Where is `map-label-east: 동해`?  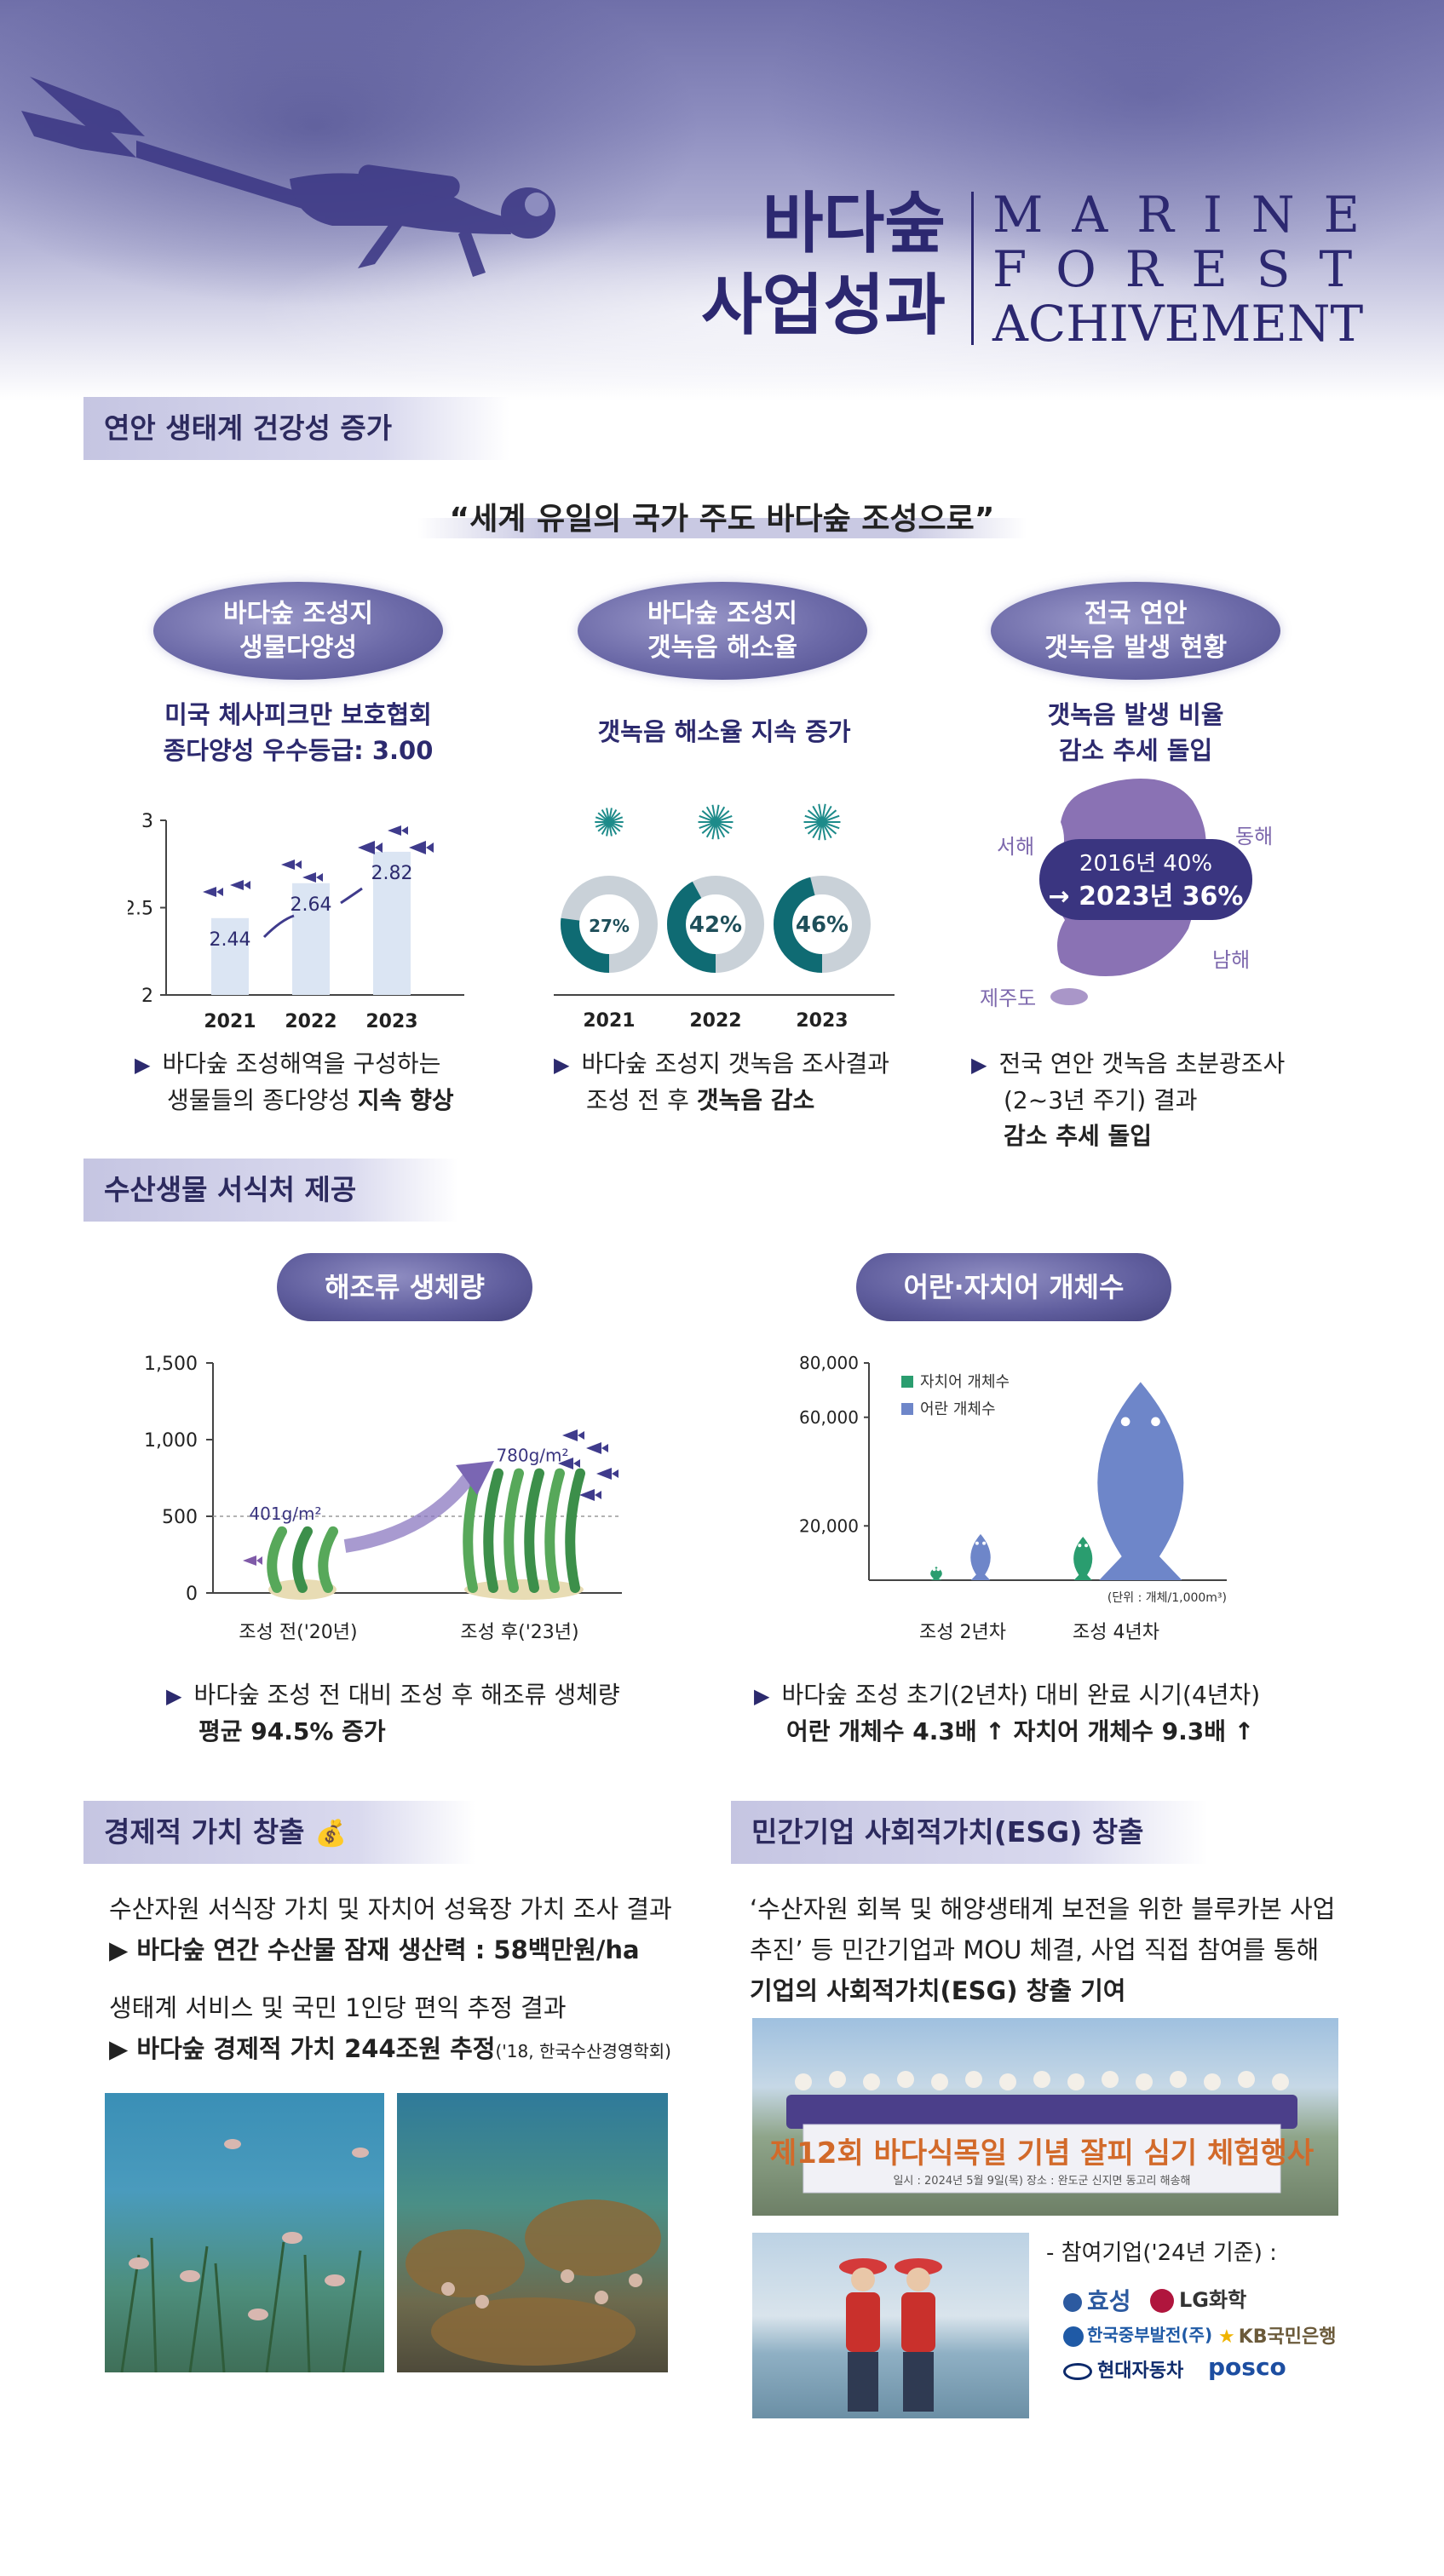 map-label-east: 동해 is located at coordinates (1254, 837).